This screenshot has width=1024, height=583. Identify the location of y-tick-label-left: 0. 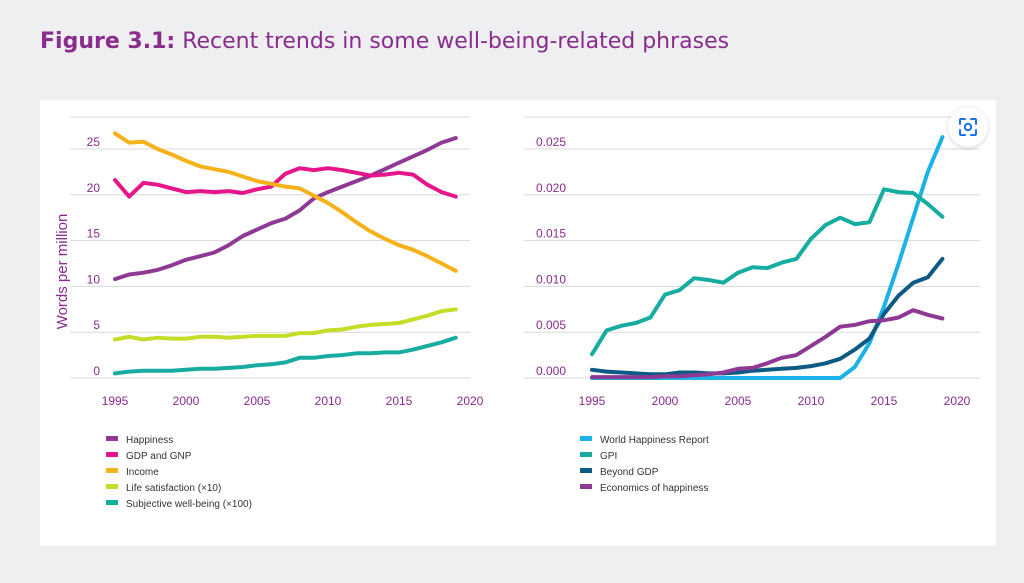
(96, 371).